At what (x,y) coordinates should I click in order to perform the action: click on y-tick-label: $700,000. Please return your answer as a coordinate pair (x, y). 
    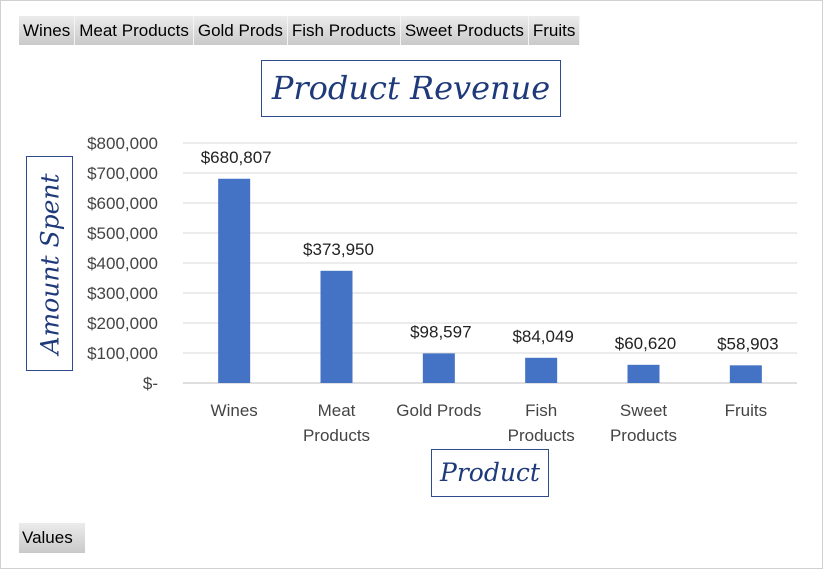
    Looking at the image, I should click on (122, 173).